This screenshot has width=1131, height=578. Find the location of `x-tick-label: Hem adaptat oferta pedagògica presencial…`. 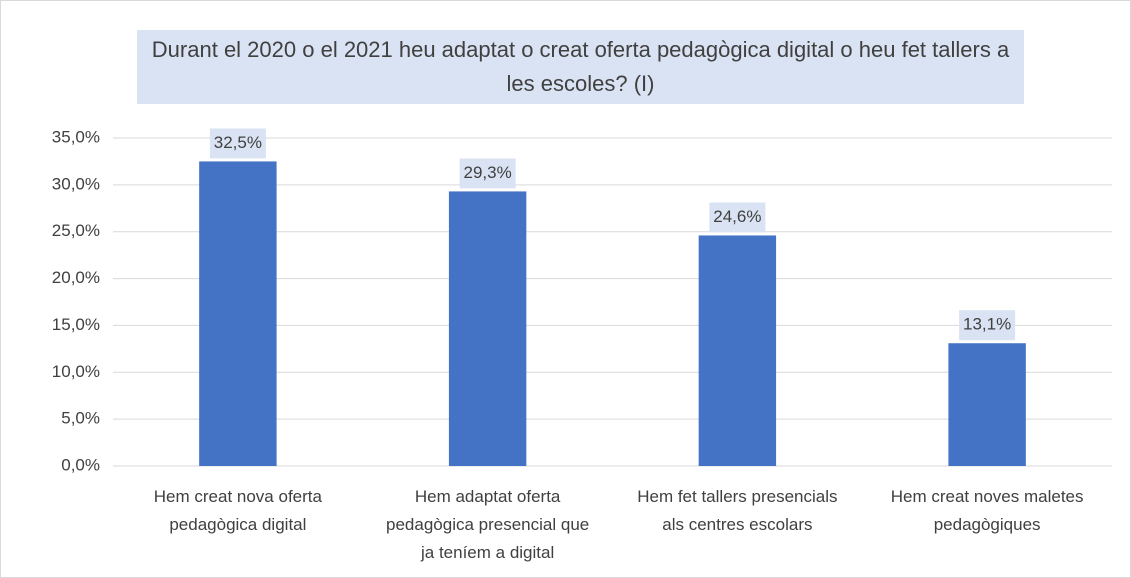

x-tick-label: Hem adaptat oferta pedagògica presencial… is located at coordinates (488, 524).